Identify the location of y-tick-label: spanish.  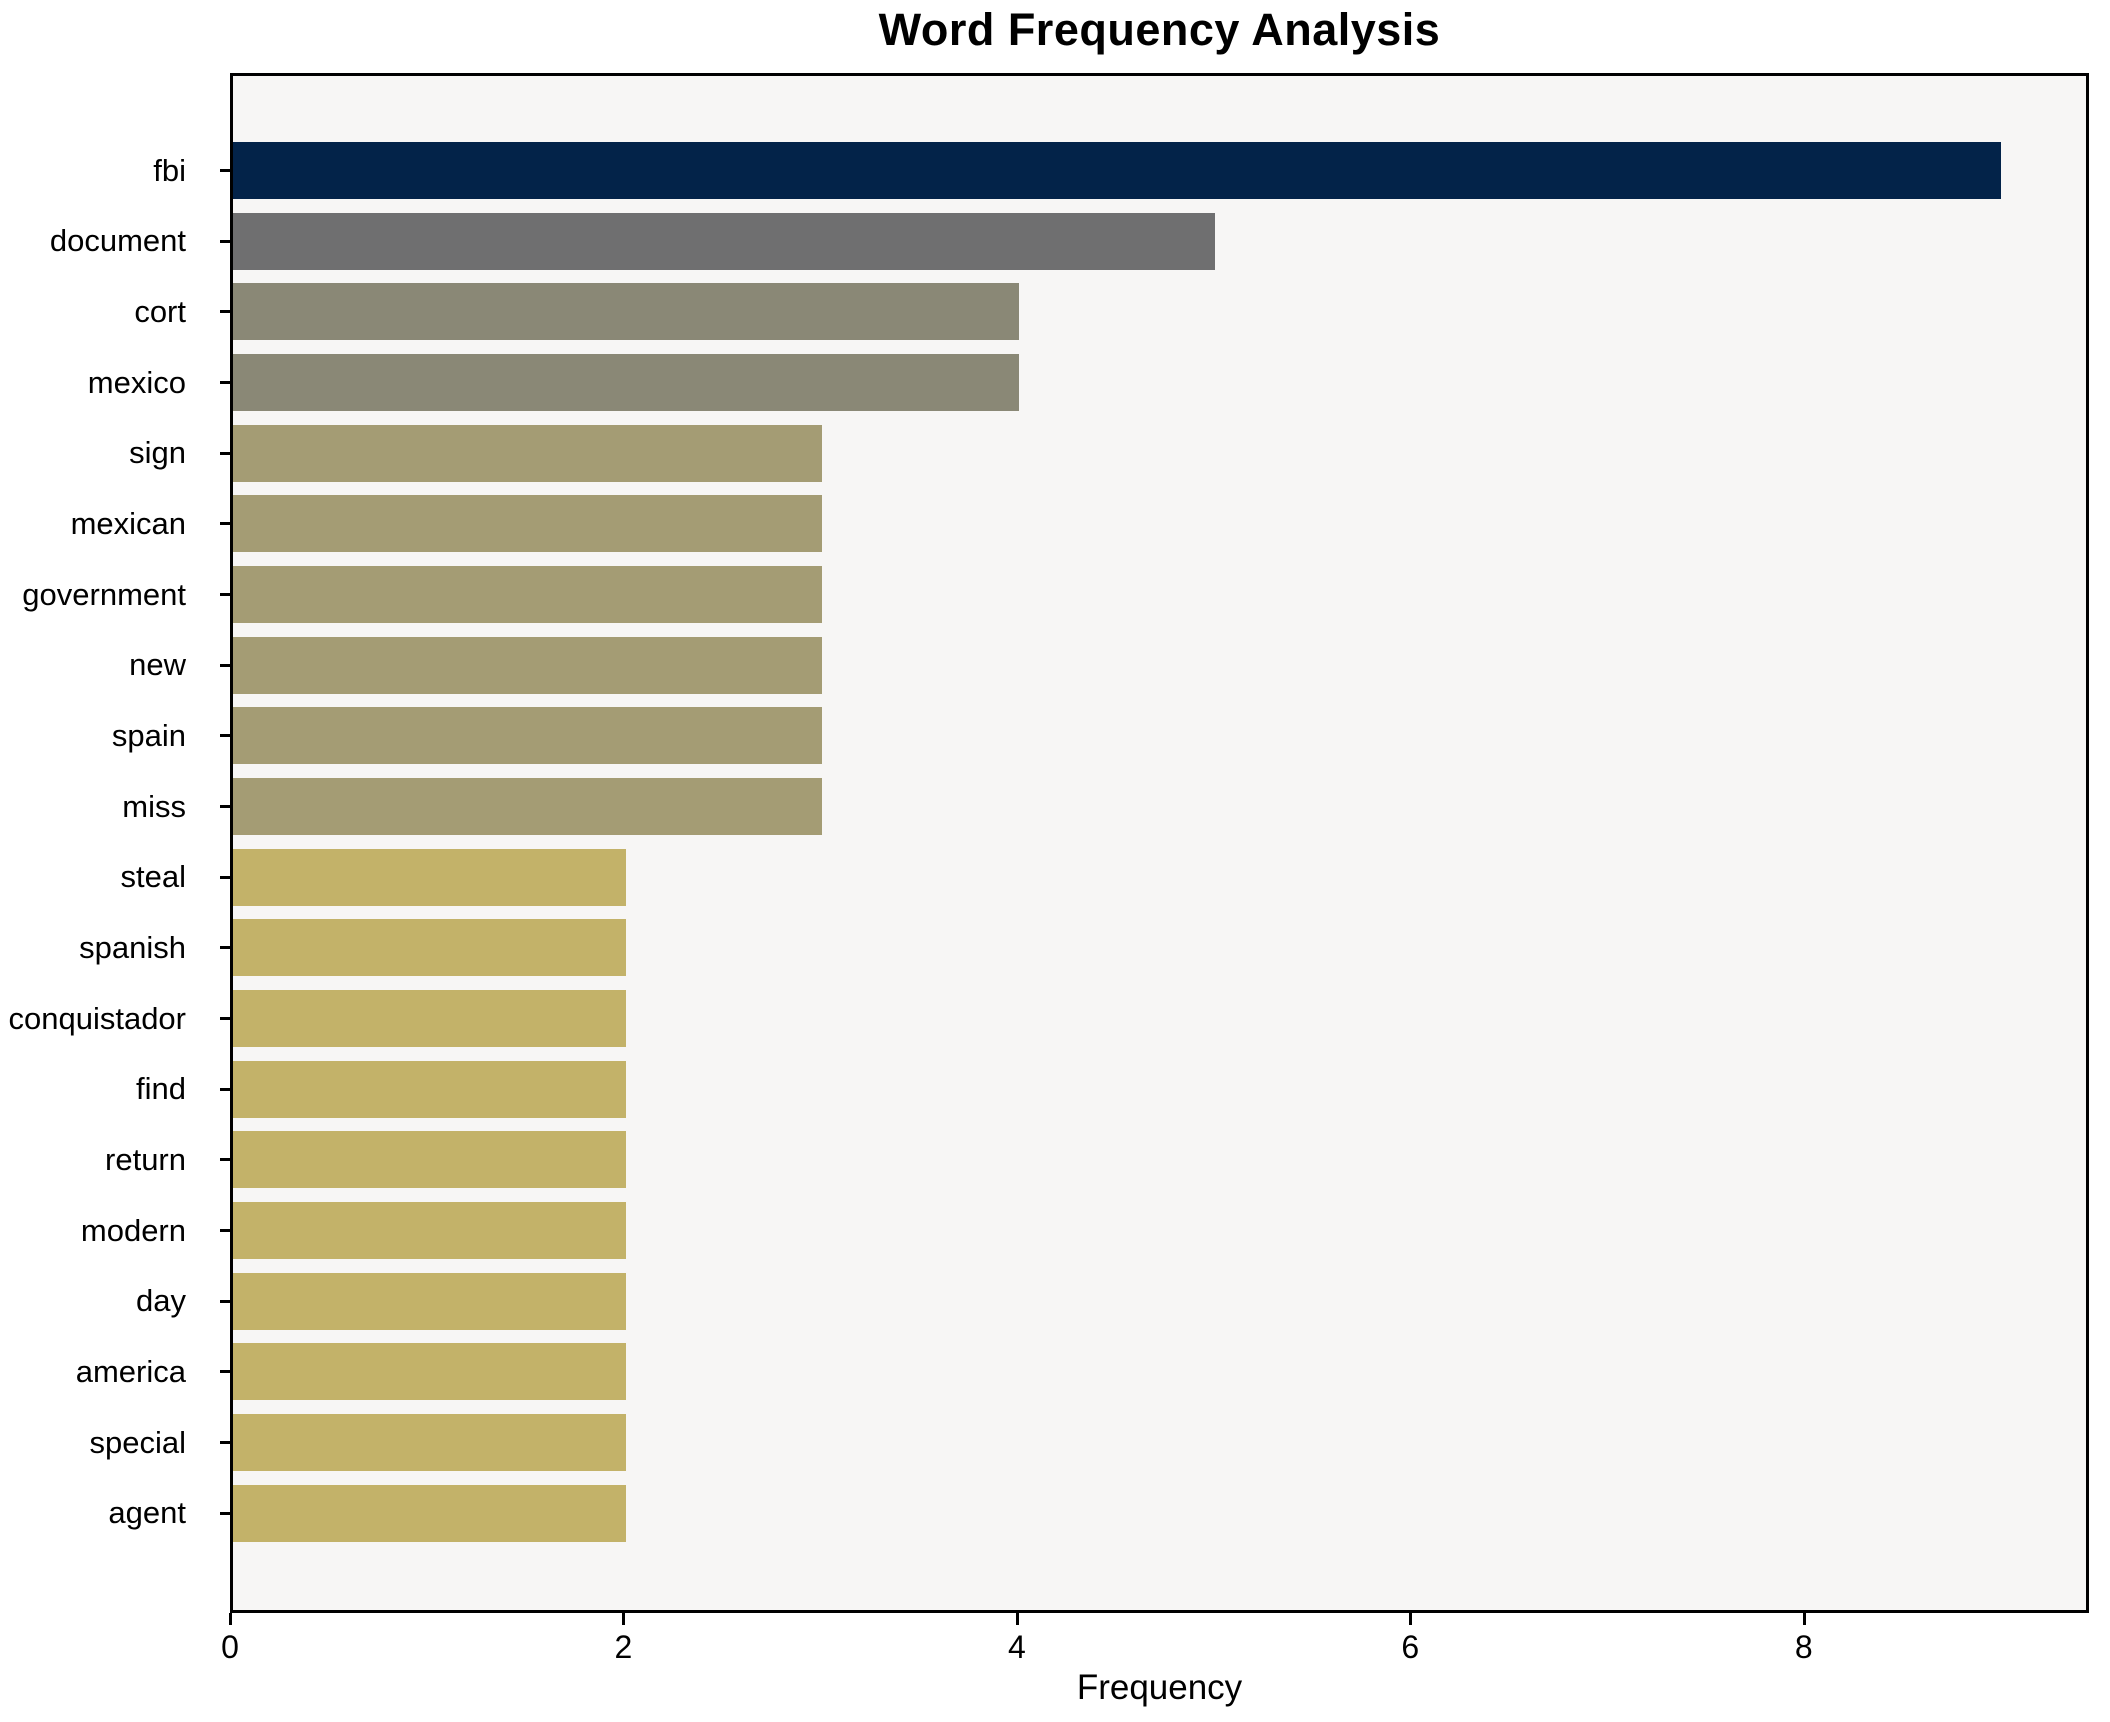
(132, 947).